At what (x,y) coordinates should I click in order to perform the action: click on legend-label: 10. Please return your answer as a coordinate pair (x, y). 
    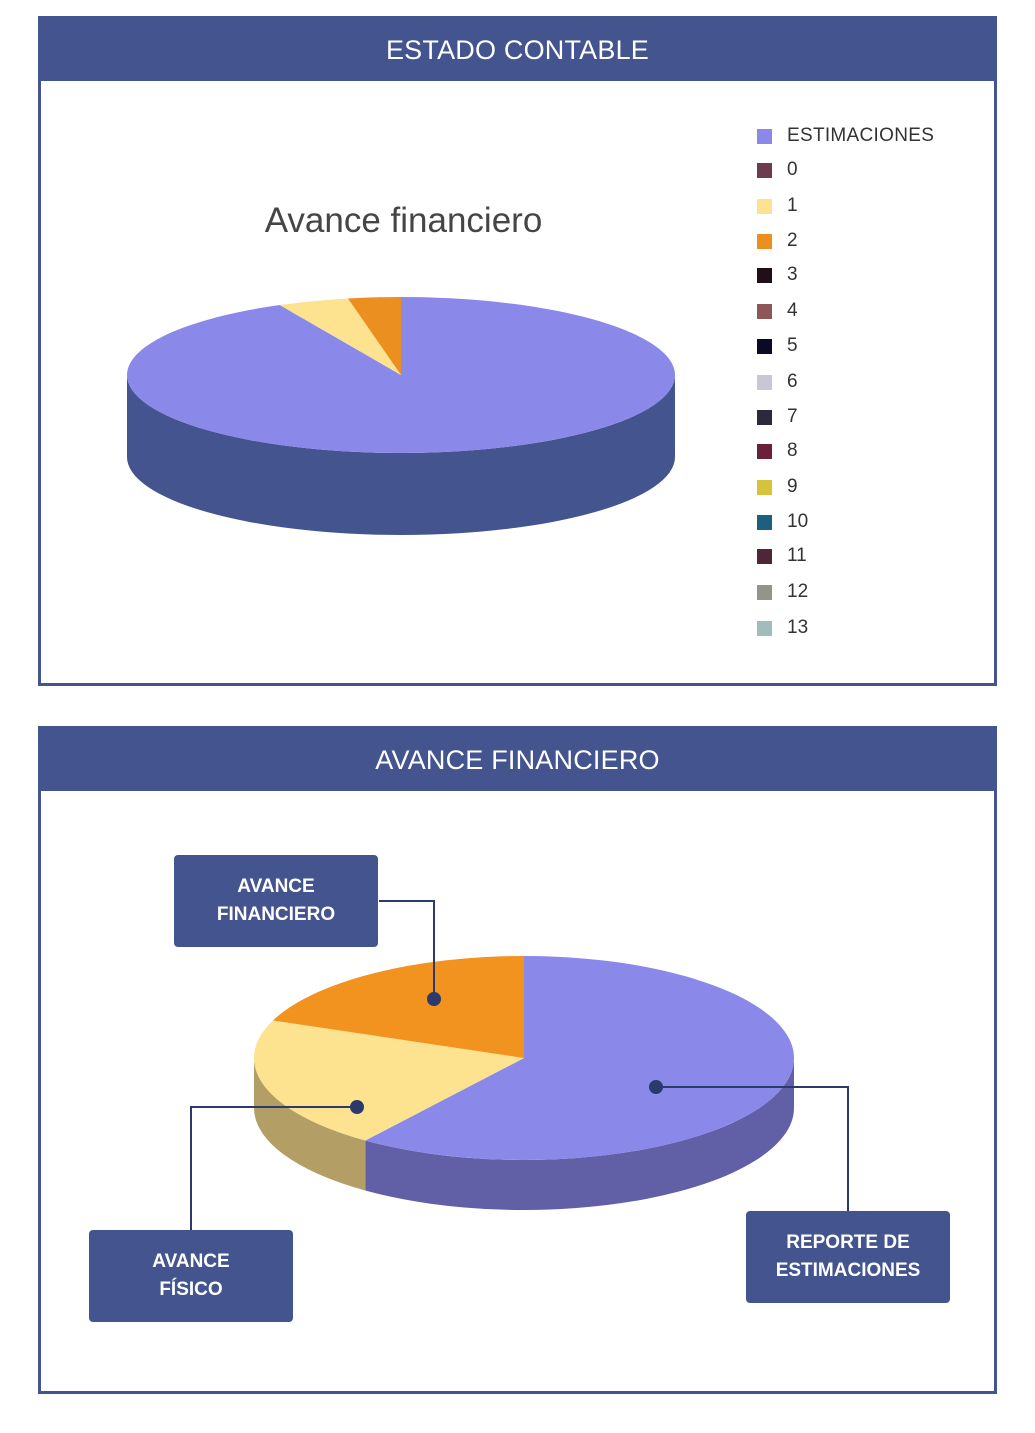
    Looking at the image, I should click on (798, 521).